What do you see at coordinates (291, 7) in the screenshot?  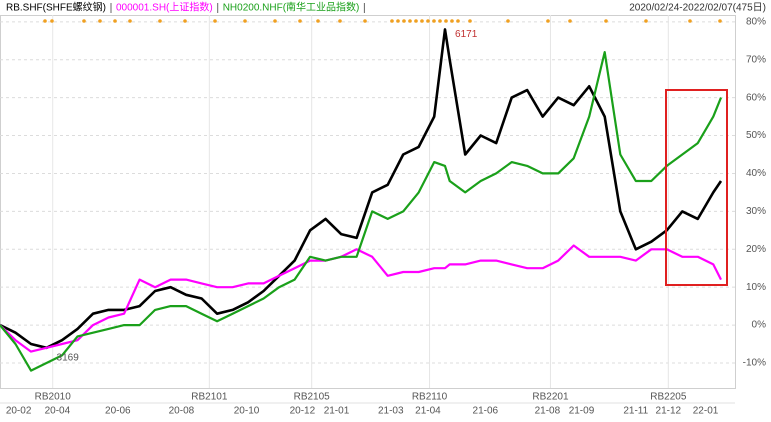 I see `legend-entry: NH0200.NHF(南华工业品指数)` at bounding box center [291, 7].